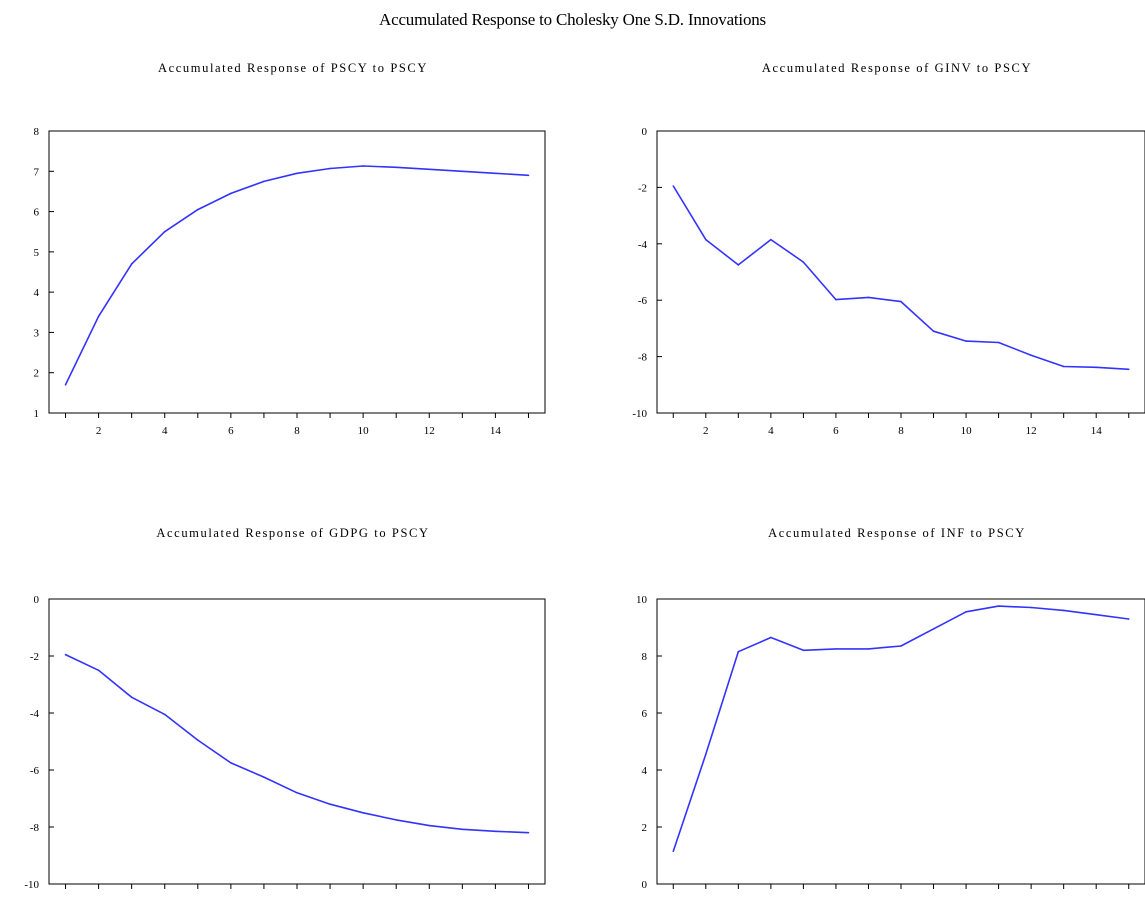 This screenshot has height=898, width=1145. I want to click on chart-title: Accumulated Response of GINV to PSCY, so click(897, 68).